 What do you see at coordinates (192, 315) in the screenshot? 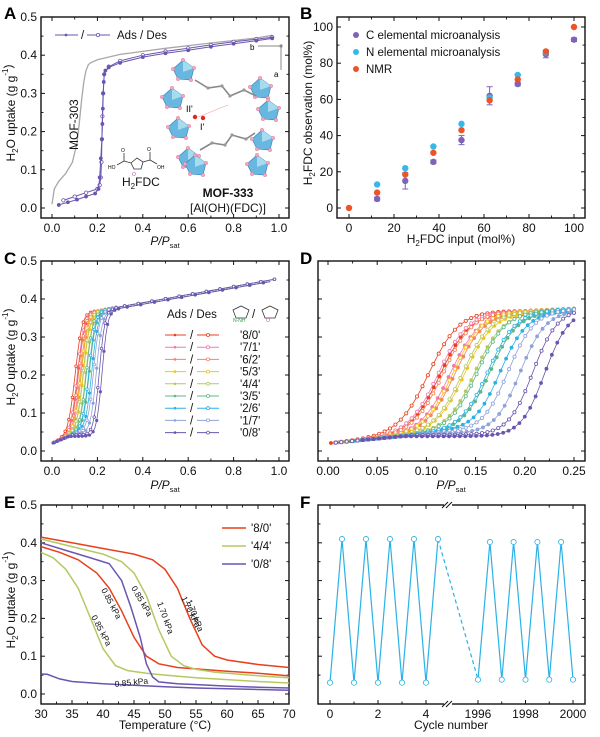
I see `legend-title: Ads / Des` at bounding box center [192, 315].